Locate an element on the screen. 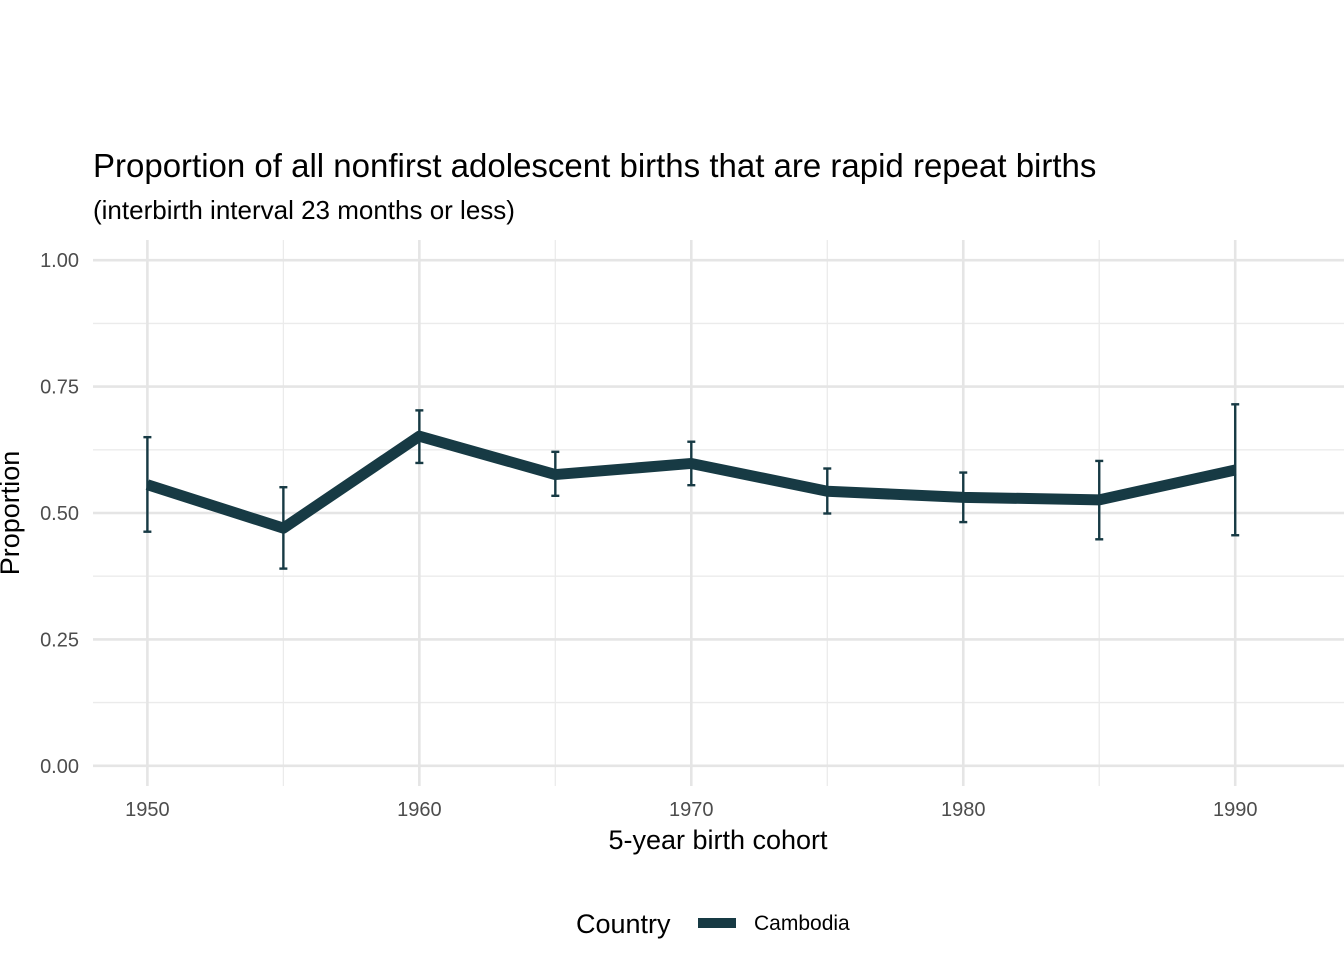 This screenshot has height=960, width=1344. chart-subtitle: (interbirth interval 23 months or less) is located at coordinates (304, 210).